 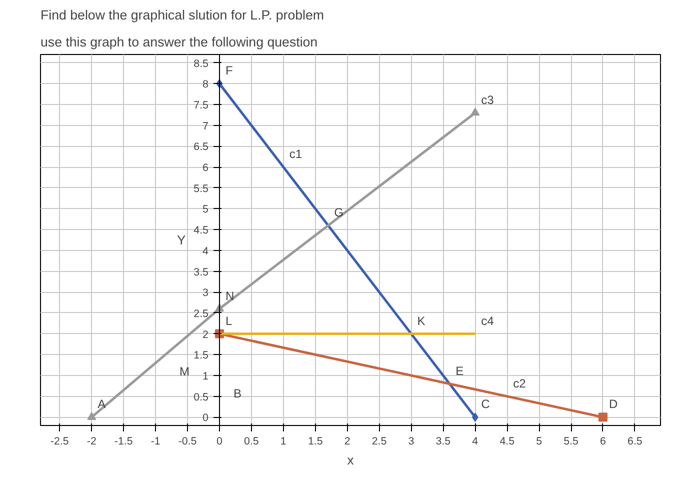 What do you see at coordinates (229, 71) in the screenshot?
I see `annotation: F` at bounding box center [229, 71].